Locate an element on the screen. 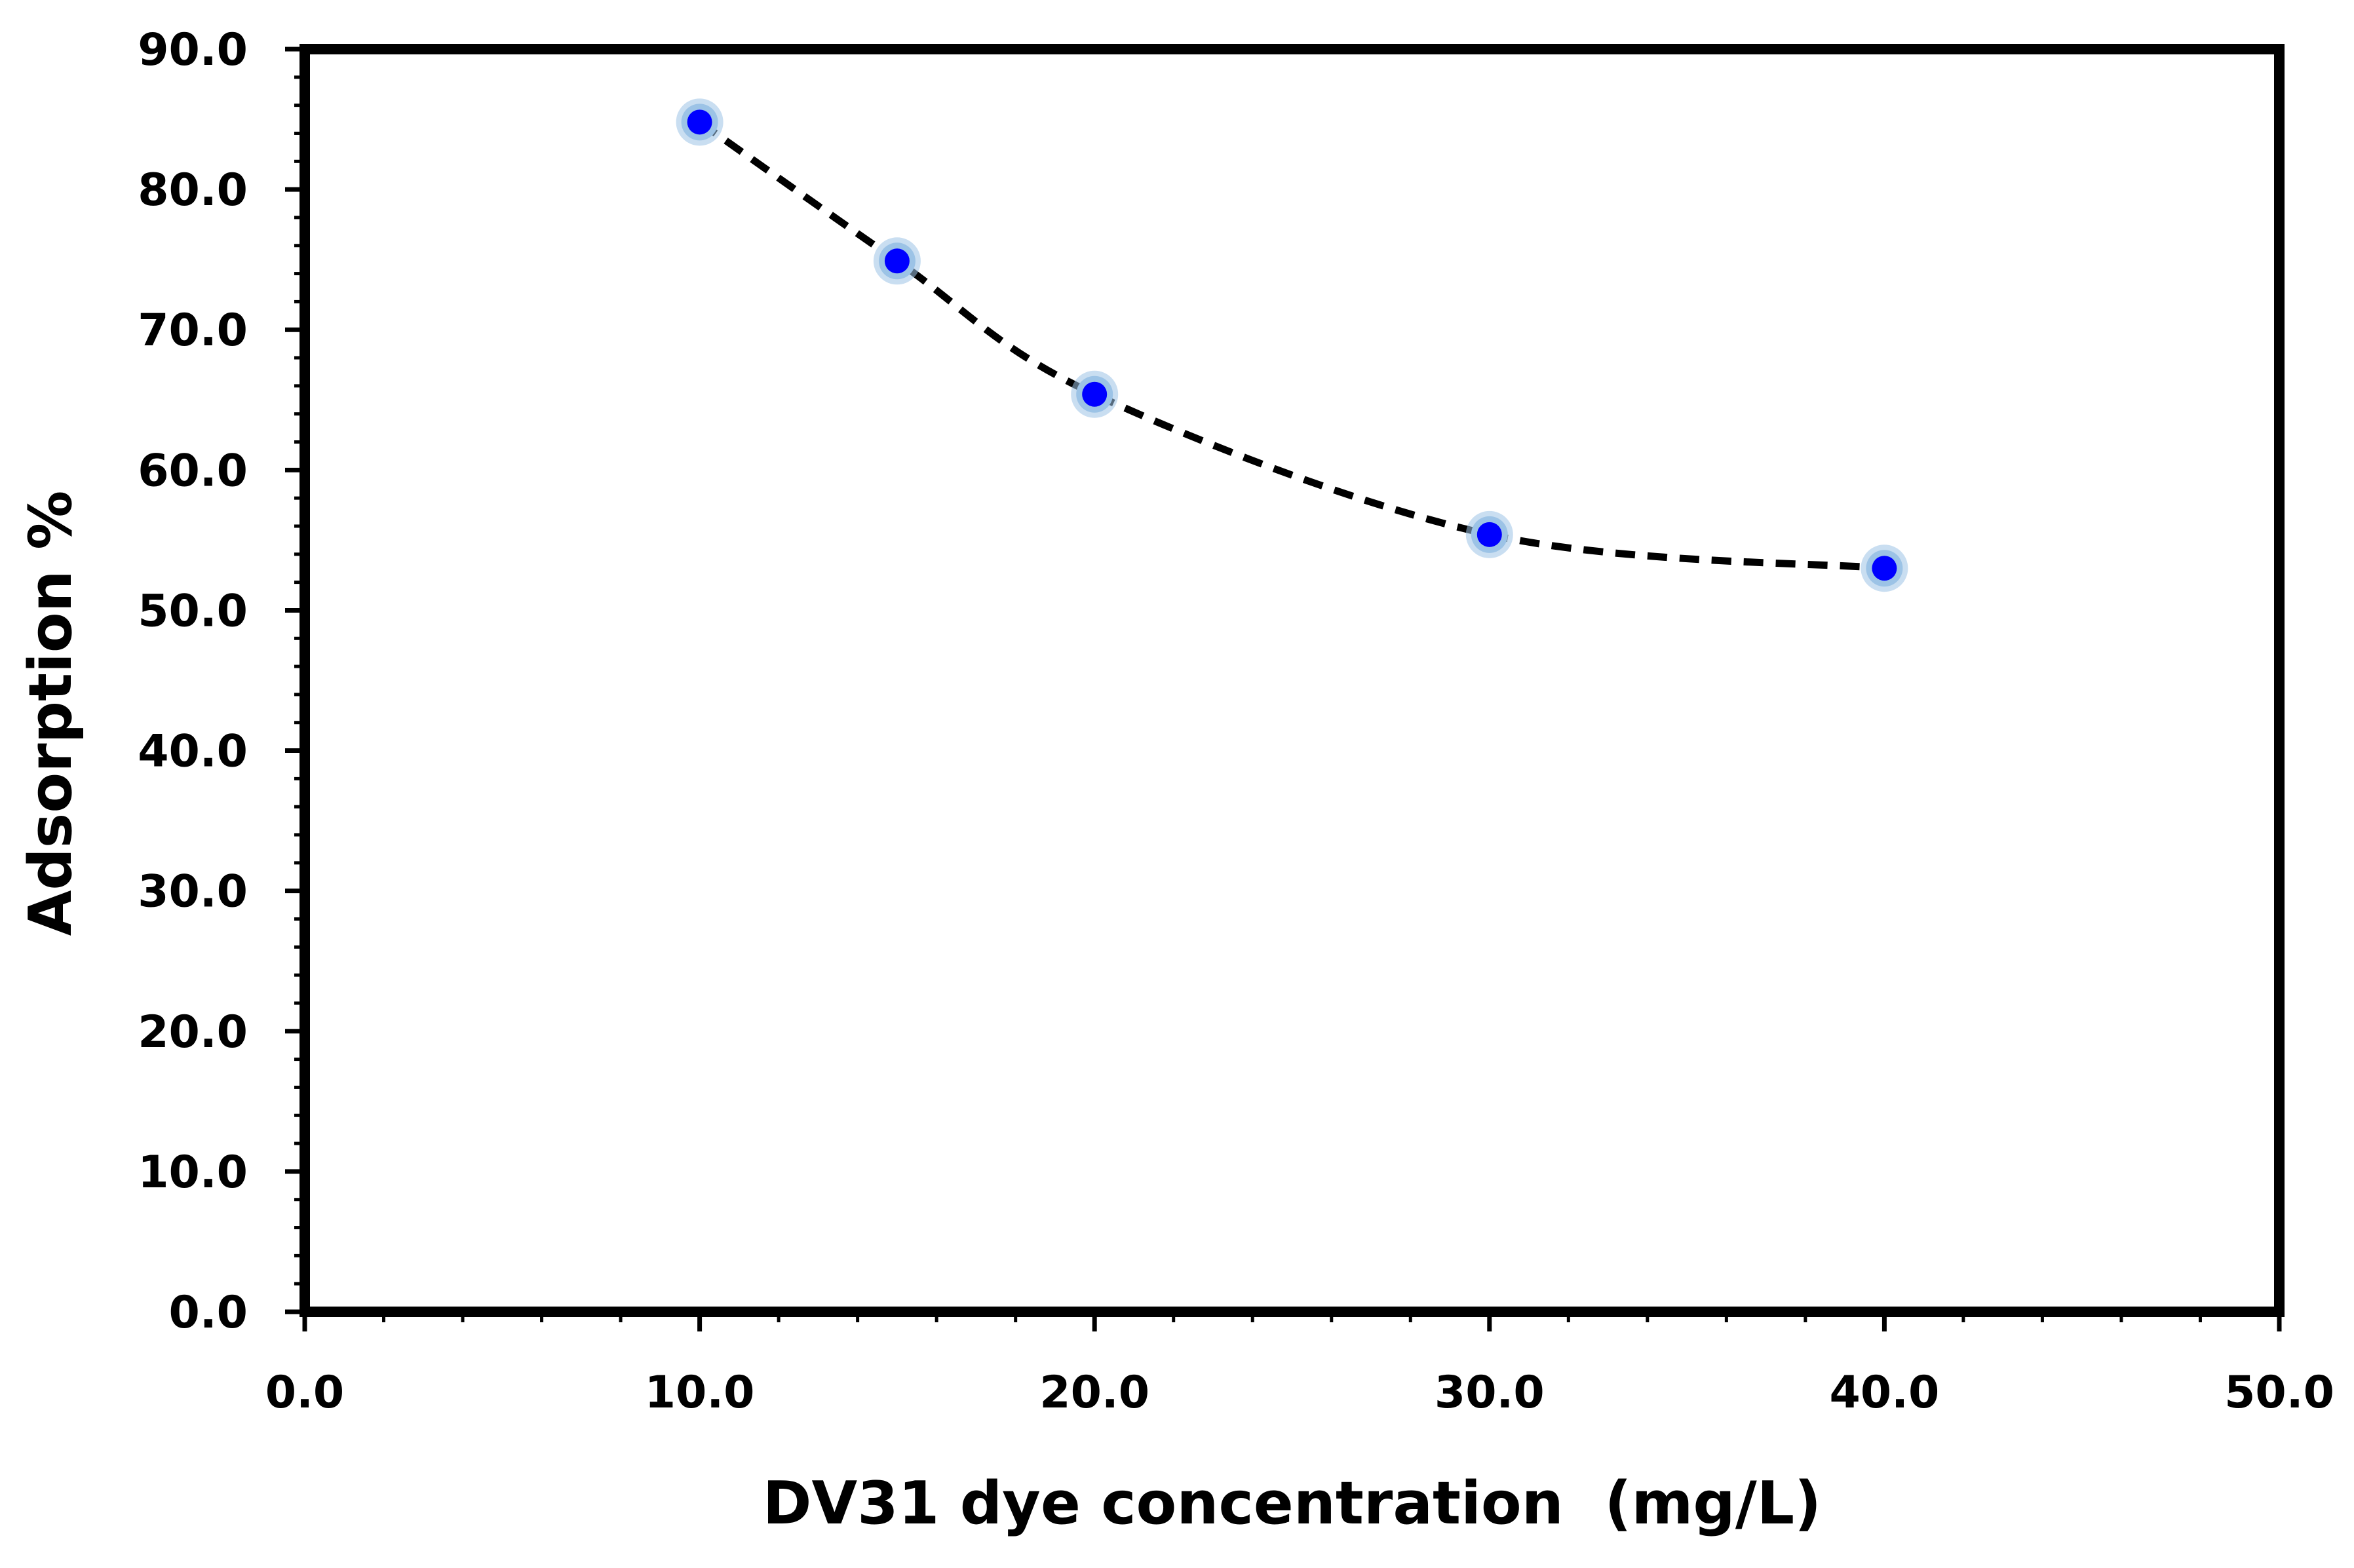 The image size is (2354, 1568). x-tick-label: 30.0 is located at coordinates (1490, 1393).